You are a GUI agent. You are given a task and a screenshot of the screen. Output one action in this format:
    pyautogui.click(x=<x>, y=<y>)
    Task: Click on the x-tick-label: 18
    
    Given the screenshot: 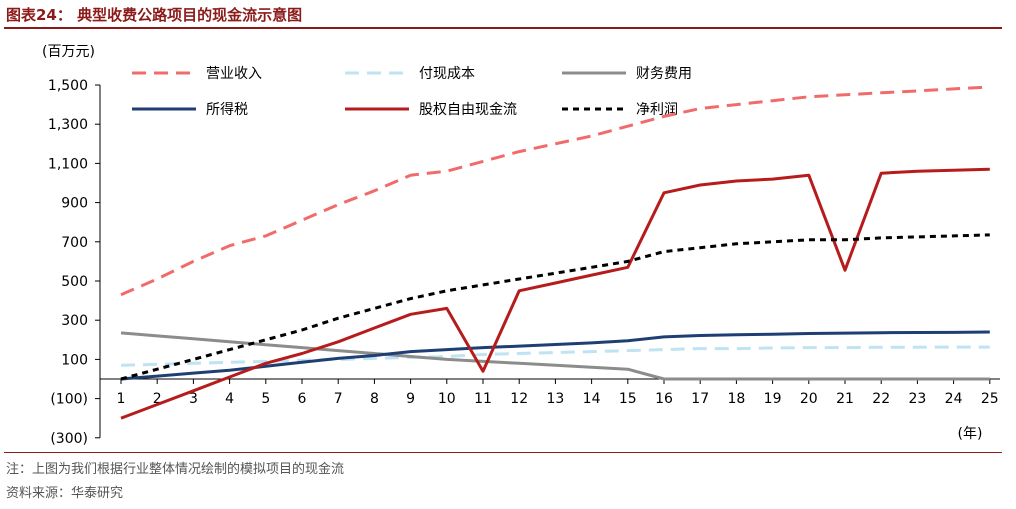 What is the action you would take?
    pyautogui.click(x=736, y=399)
    